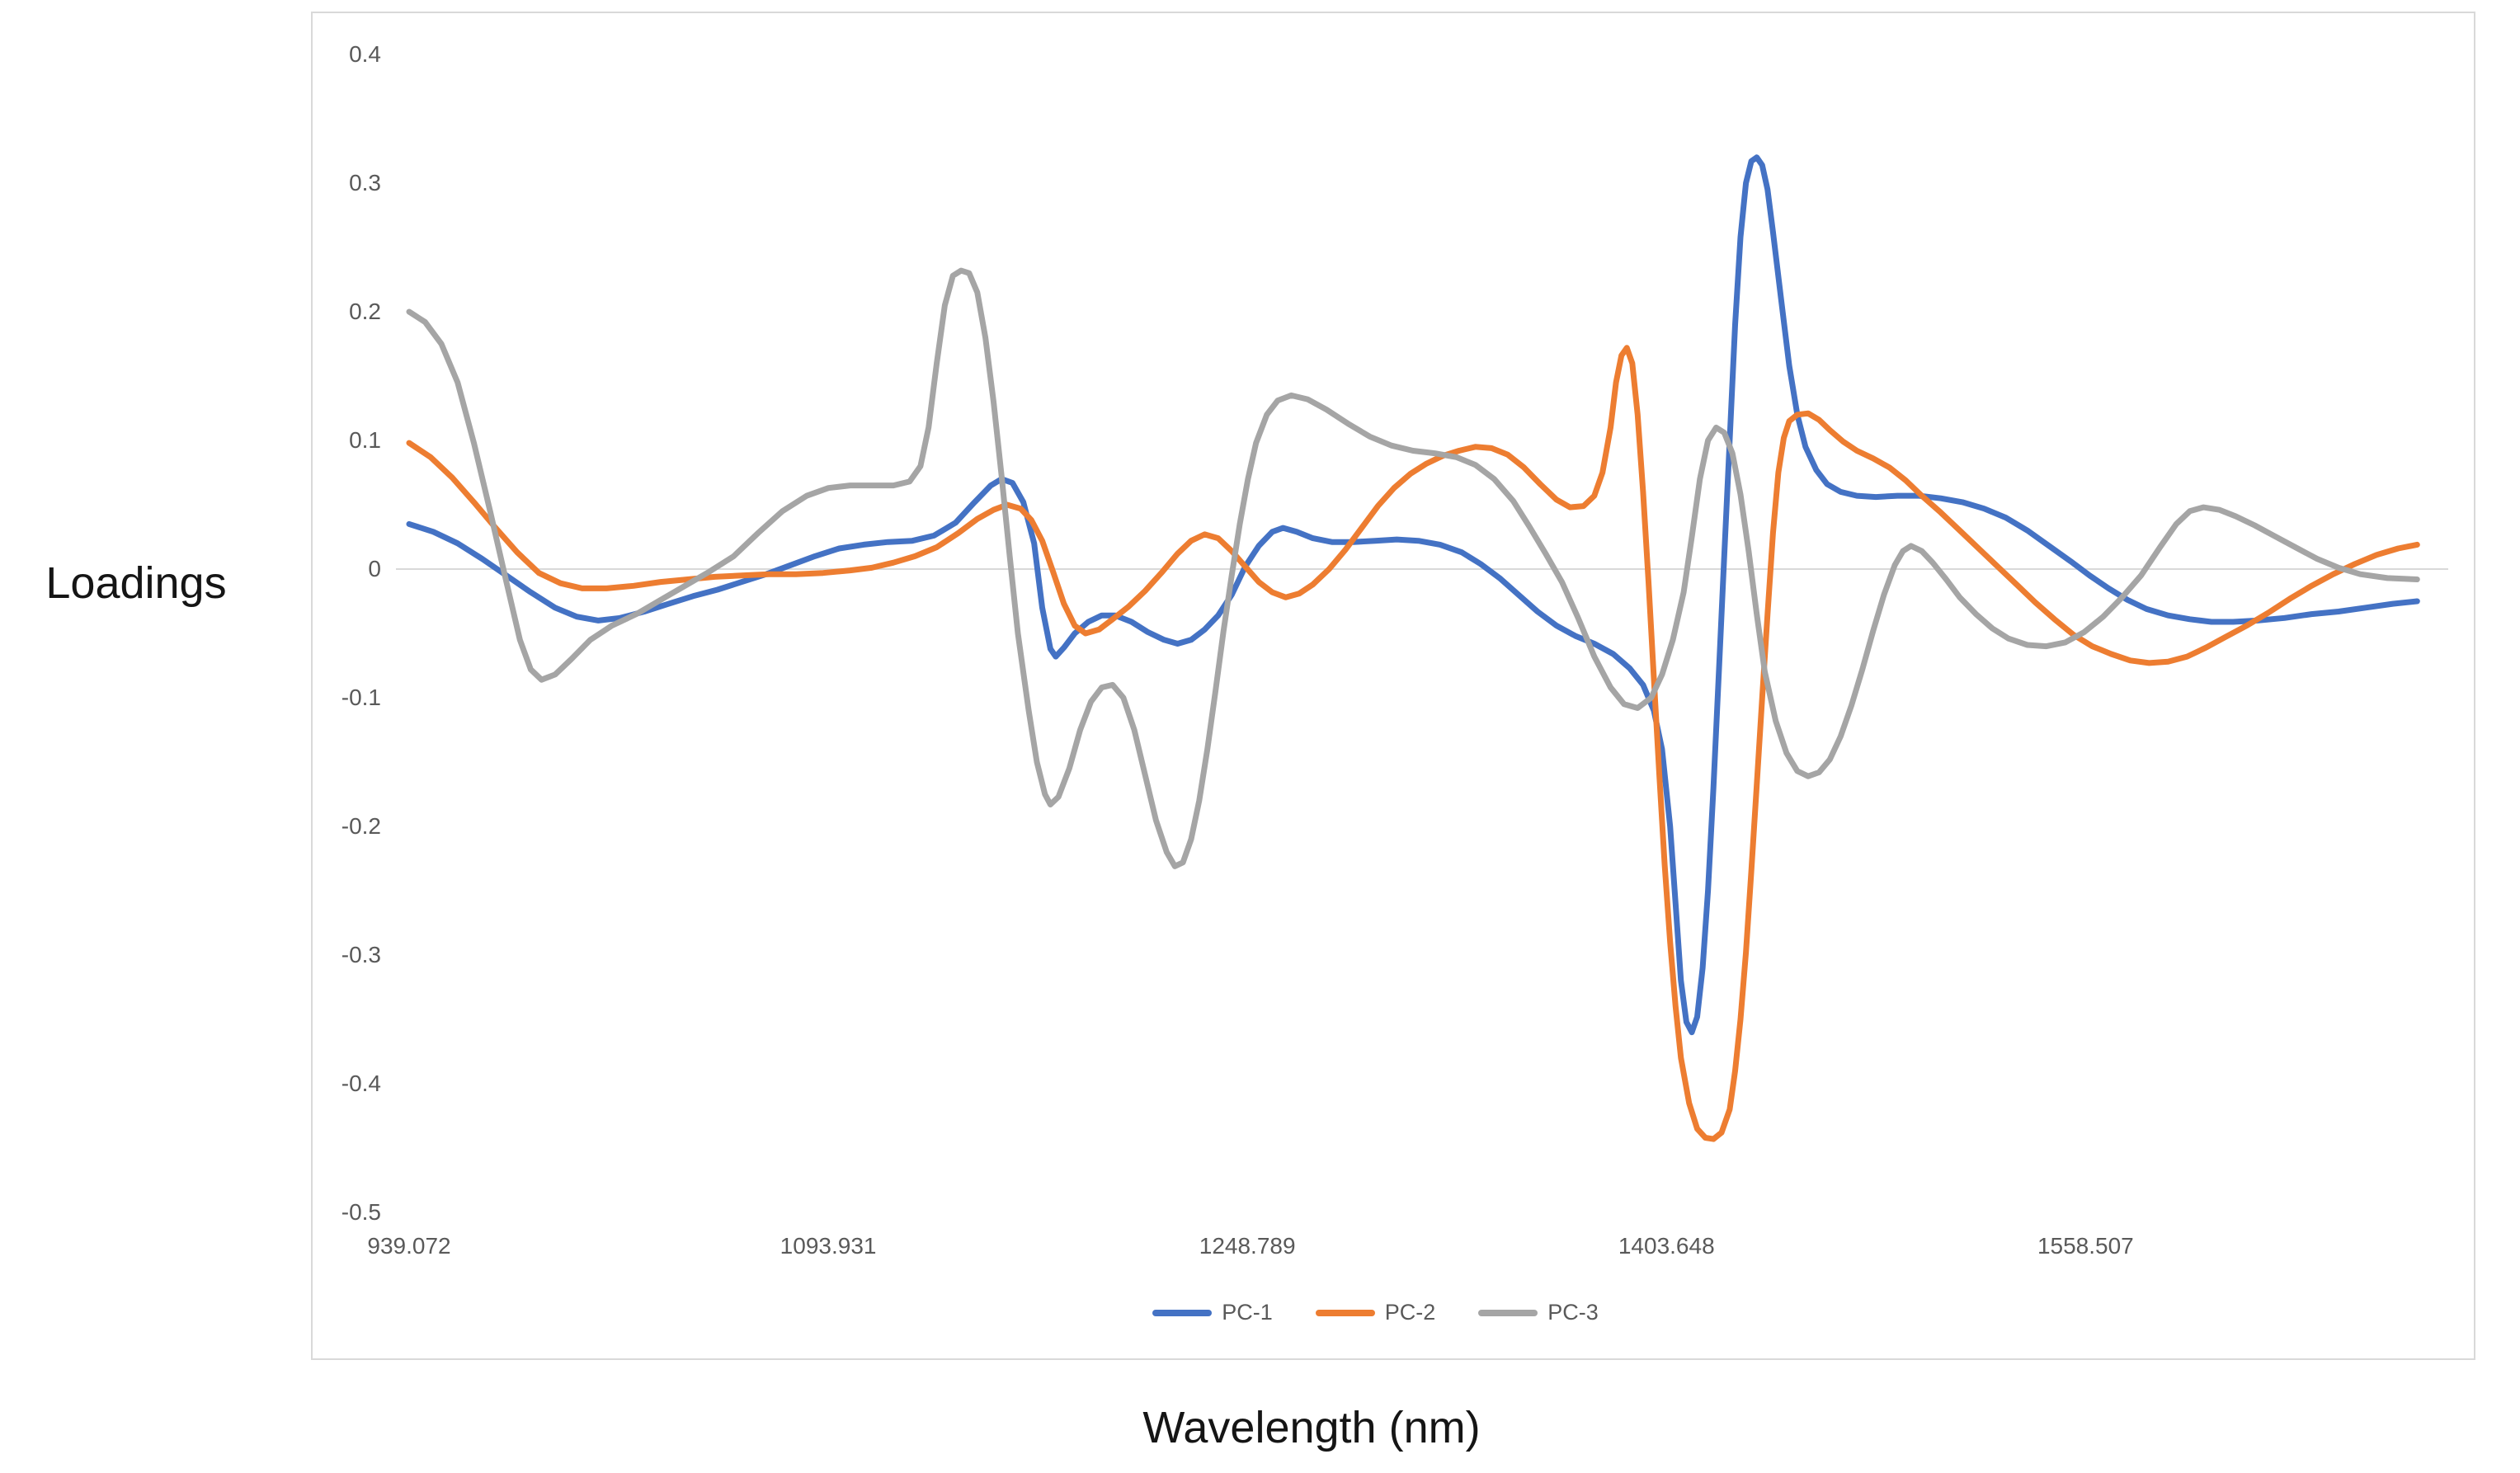 Image resolution: width=2520 pixels, height=1473 pixels. I want to click on y-tick-label: 0.1, so click(365, 440).